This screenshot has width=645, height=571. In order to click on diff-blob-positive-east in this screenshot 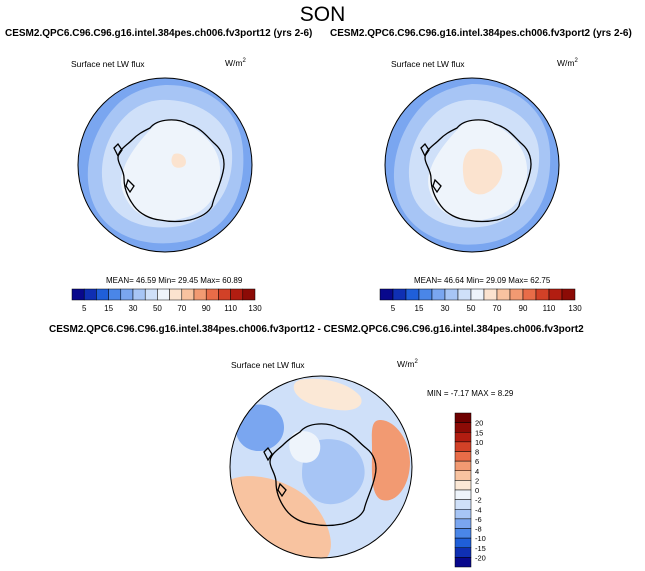, I will do `click(390, 460)`.